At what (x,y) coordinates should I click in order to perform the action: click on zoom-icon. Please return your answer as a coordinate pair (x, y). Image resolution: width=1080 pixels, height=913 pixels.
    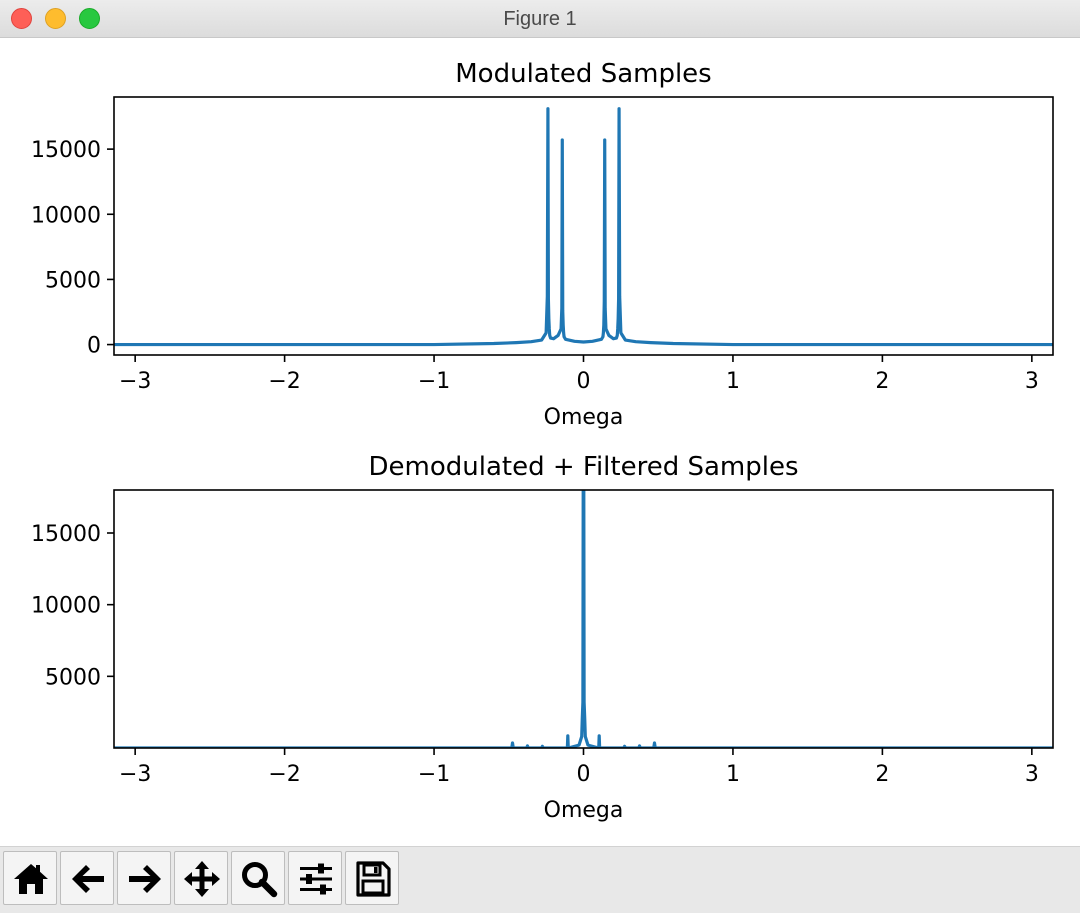
    Looking at the image, I should click on (260, 880).